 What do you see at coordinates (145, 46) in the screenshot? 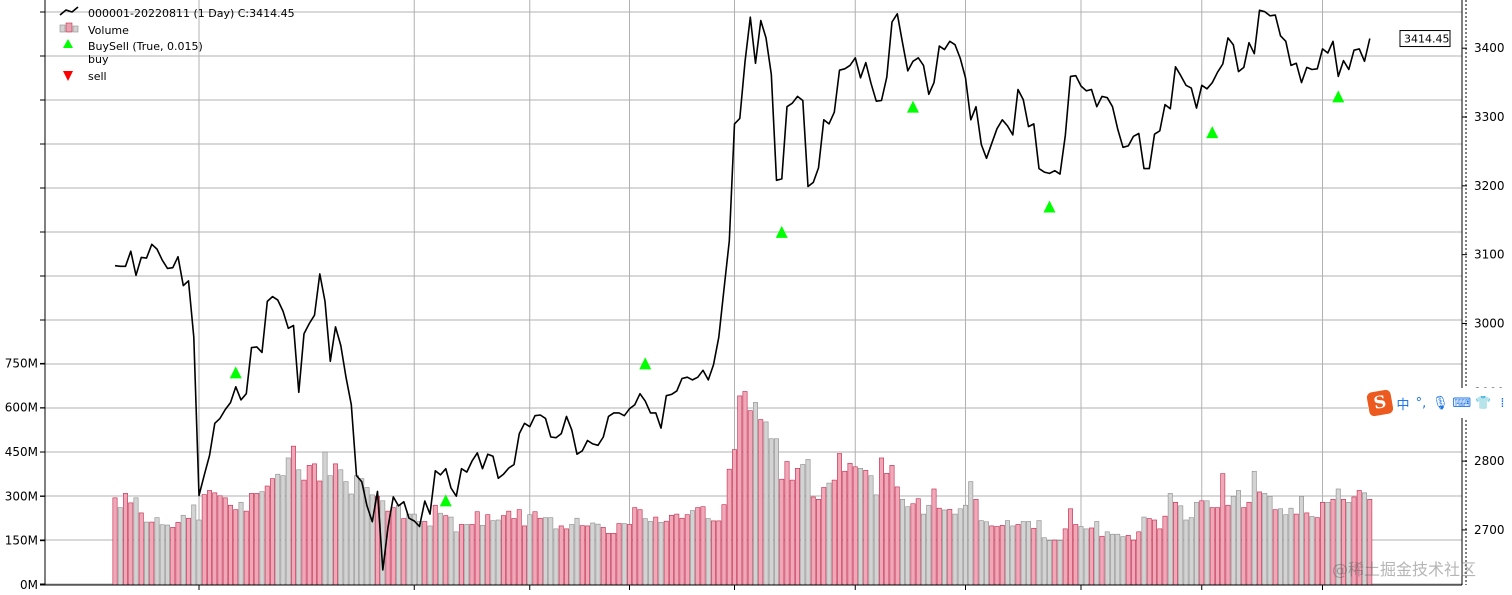
I see `legend-label: BuySell (True, 0.015)` at bounding box center [145, 46].